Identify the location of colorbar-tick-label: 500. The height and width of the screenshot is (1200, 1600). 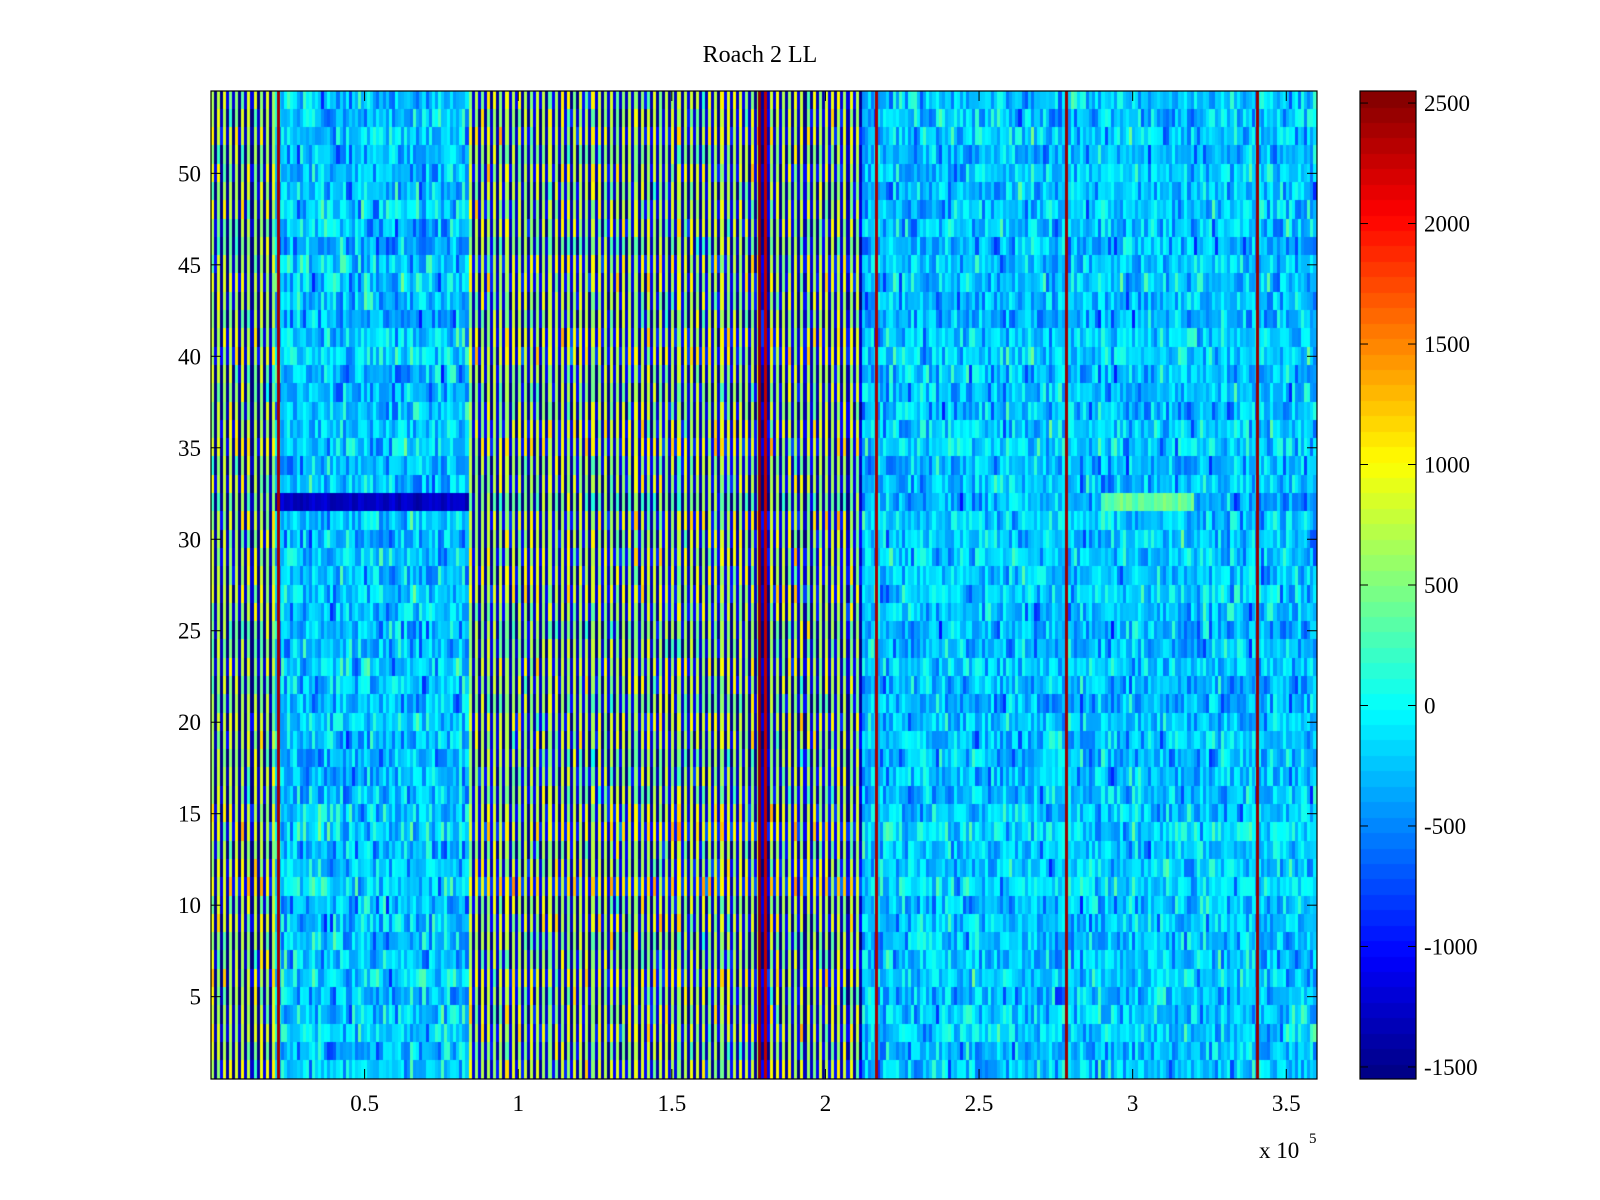
(1441, 585).